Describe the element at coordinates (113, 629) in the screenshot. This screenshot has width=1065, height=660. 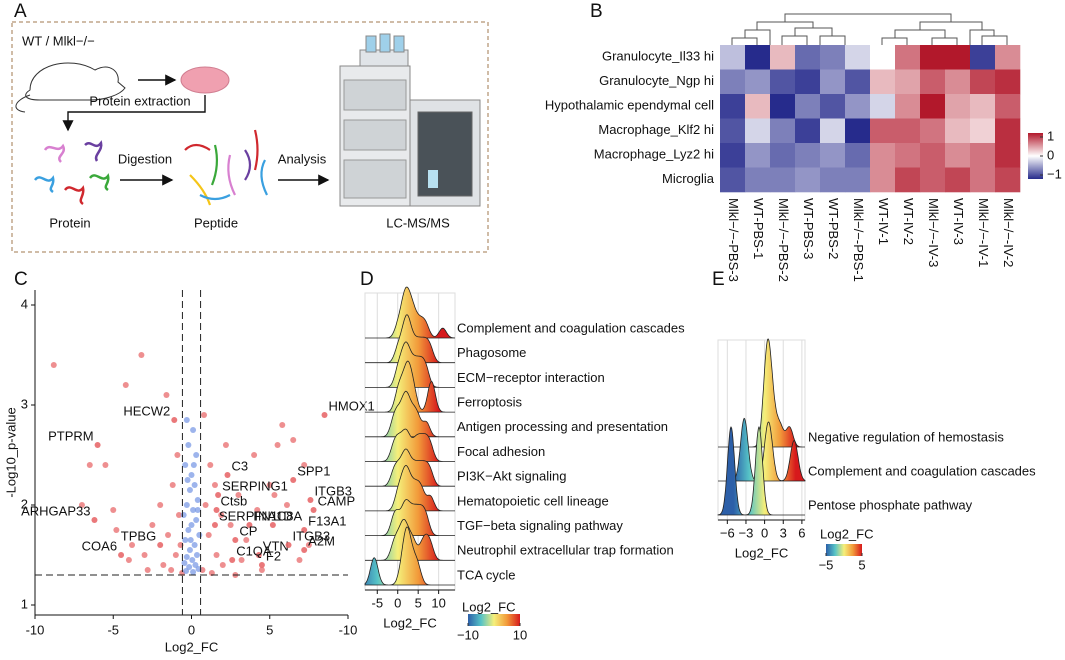
I see `x-tick-label: -5` at that location.